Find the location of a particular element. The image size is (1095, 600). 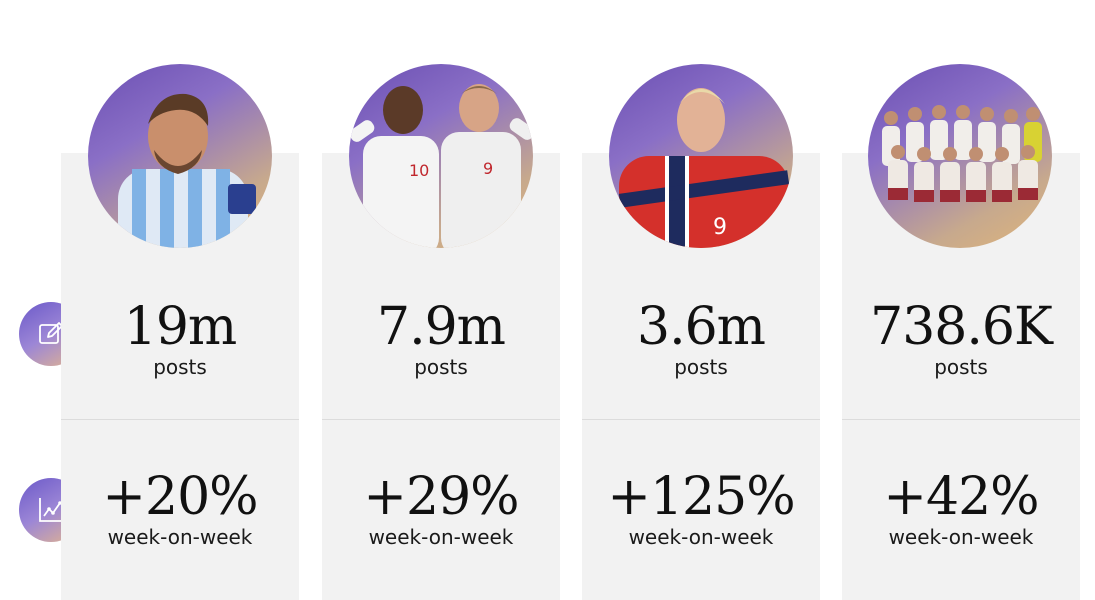

player-argentina-photo is located at coordinates (180, 156).